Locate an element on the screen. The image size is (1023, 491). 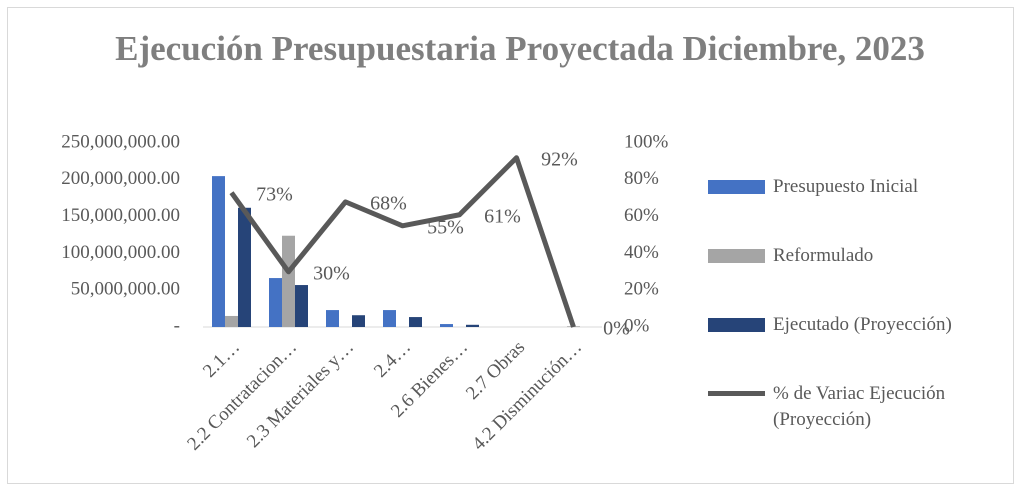
legend-item: Reformulado is located at coordinates (860, 256).